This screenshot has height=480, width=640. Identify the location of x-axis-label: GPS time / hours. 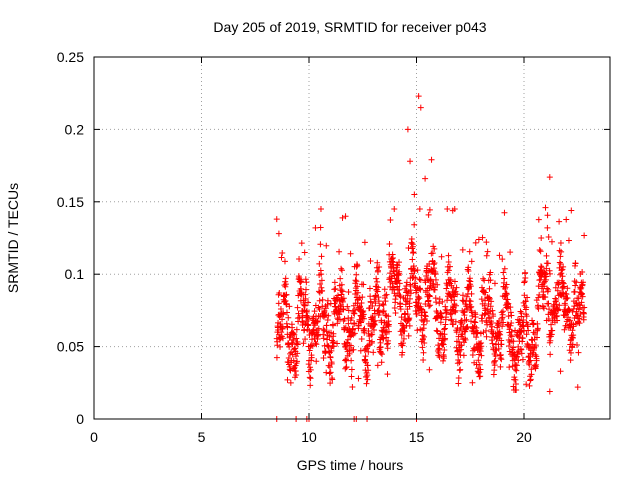
(350, 465).